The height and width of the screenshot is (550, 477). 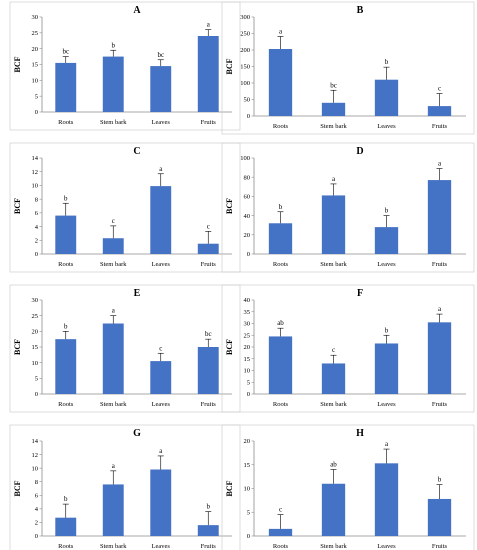 I want to click on y-tick-label: 14, so click(x=35, y=441).